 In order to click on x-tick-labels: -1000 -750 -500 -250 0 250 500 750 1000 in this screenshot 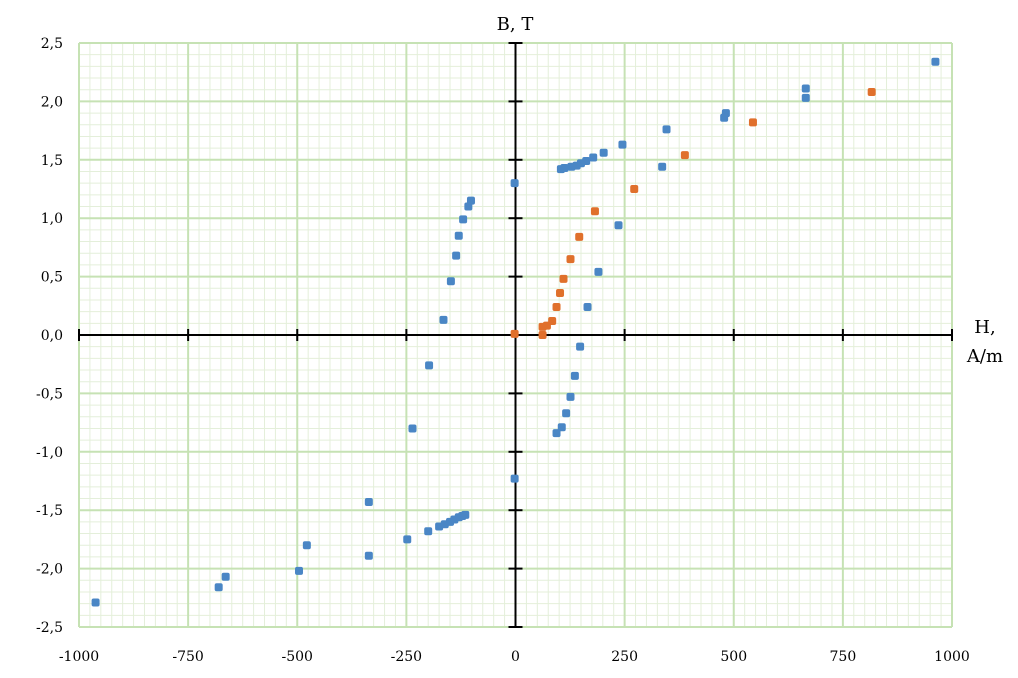, I will do `click(514, 657)`.